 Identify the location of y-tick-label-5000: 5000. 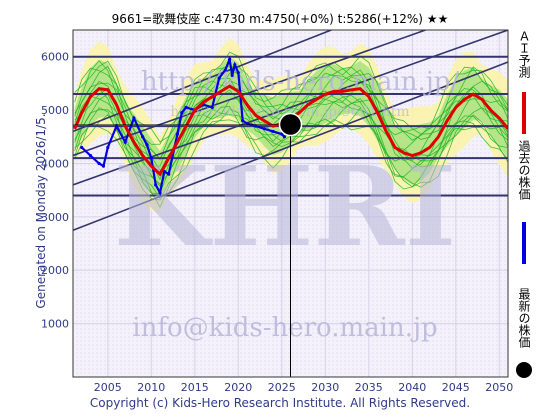
(55, 110).